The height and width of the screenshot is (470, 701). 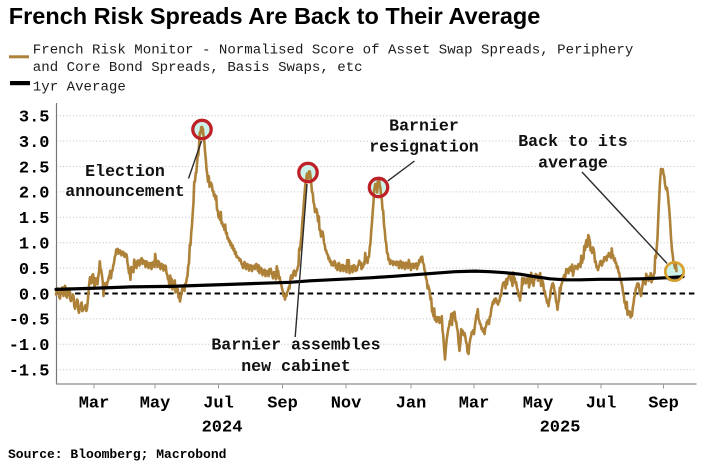 I want to click on svg-text: 0.0, so click(x=34, y=295).